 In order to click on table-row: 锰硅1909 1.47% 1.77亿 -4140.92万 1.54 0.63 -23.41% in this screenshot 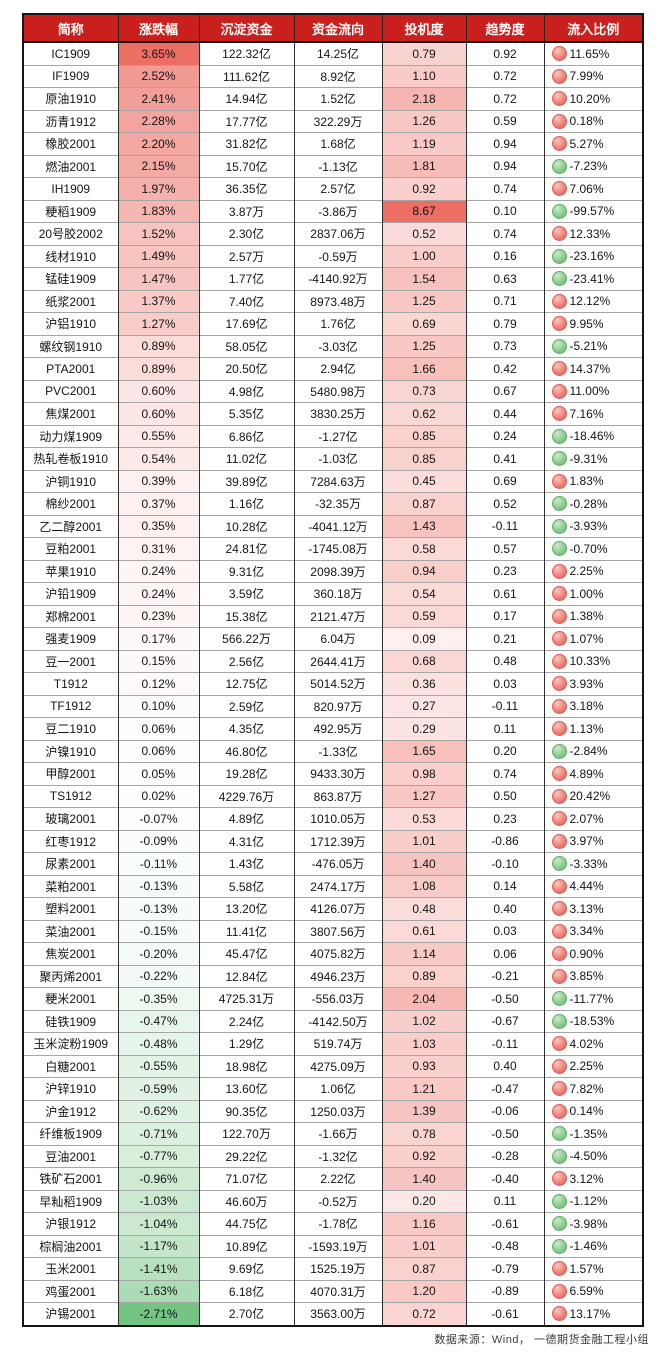, I will do `click(333, 278)`.